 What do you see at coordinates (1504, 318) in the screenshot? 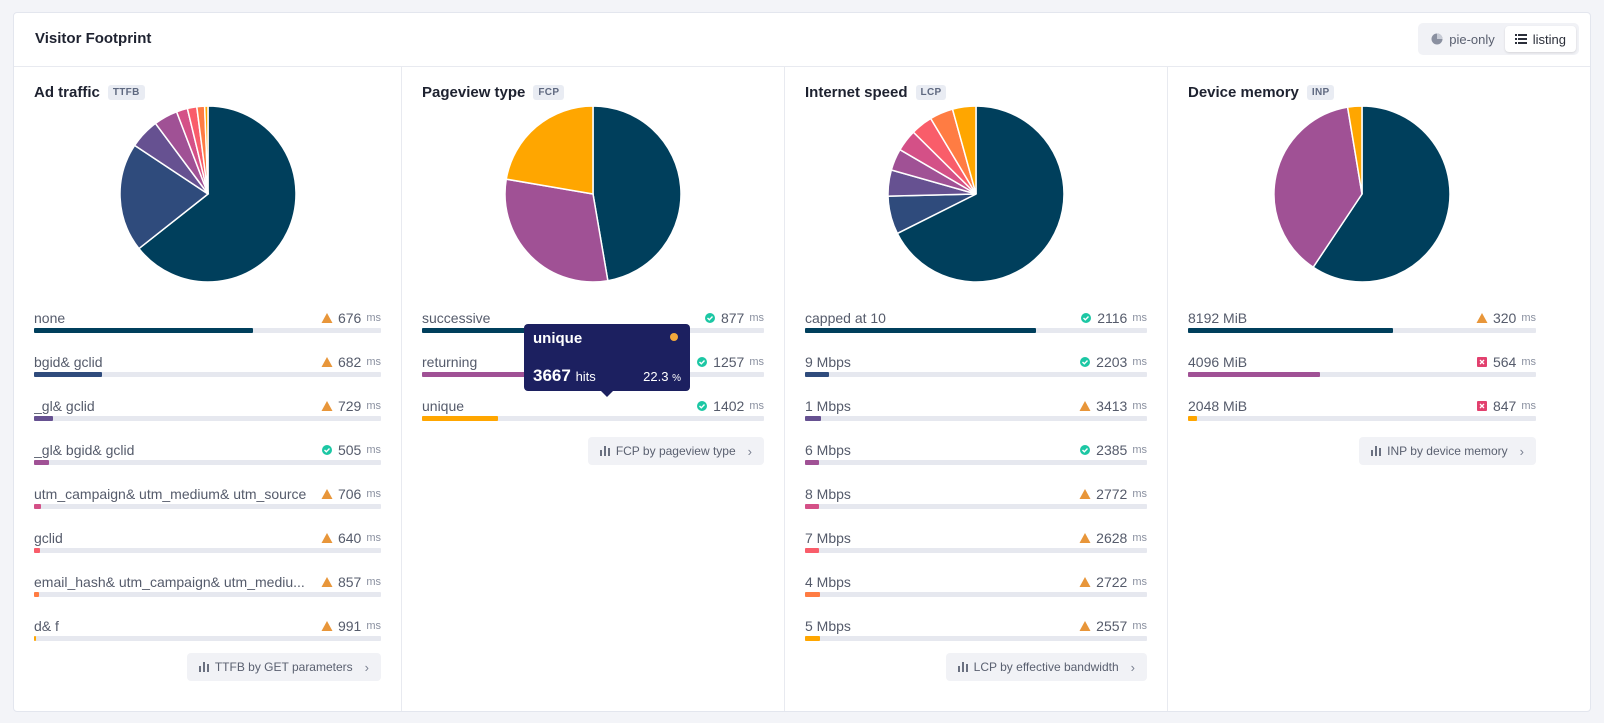
I see `metric-value: 320` at bounding box center [1504, 318].